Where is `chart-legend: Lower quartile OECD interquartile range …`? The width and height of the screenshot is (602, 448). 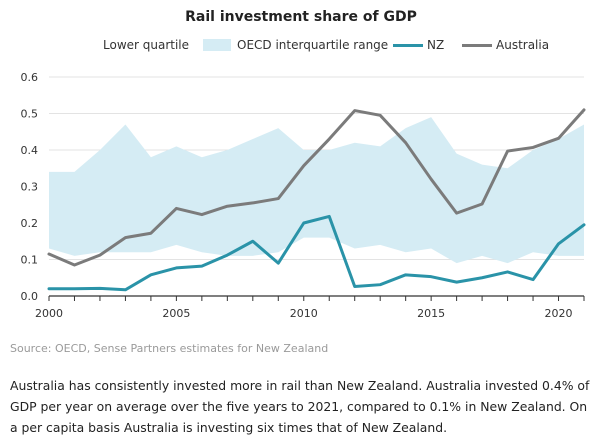
chart-legend: Lower quartile OECD interquartile range … is located at coordinates (301, 48).